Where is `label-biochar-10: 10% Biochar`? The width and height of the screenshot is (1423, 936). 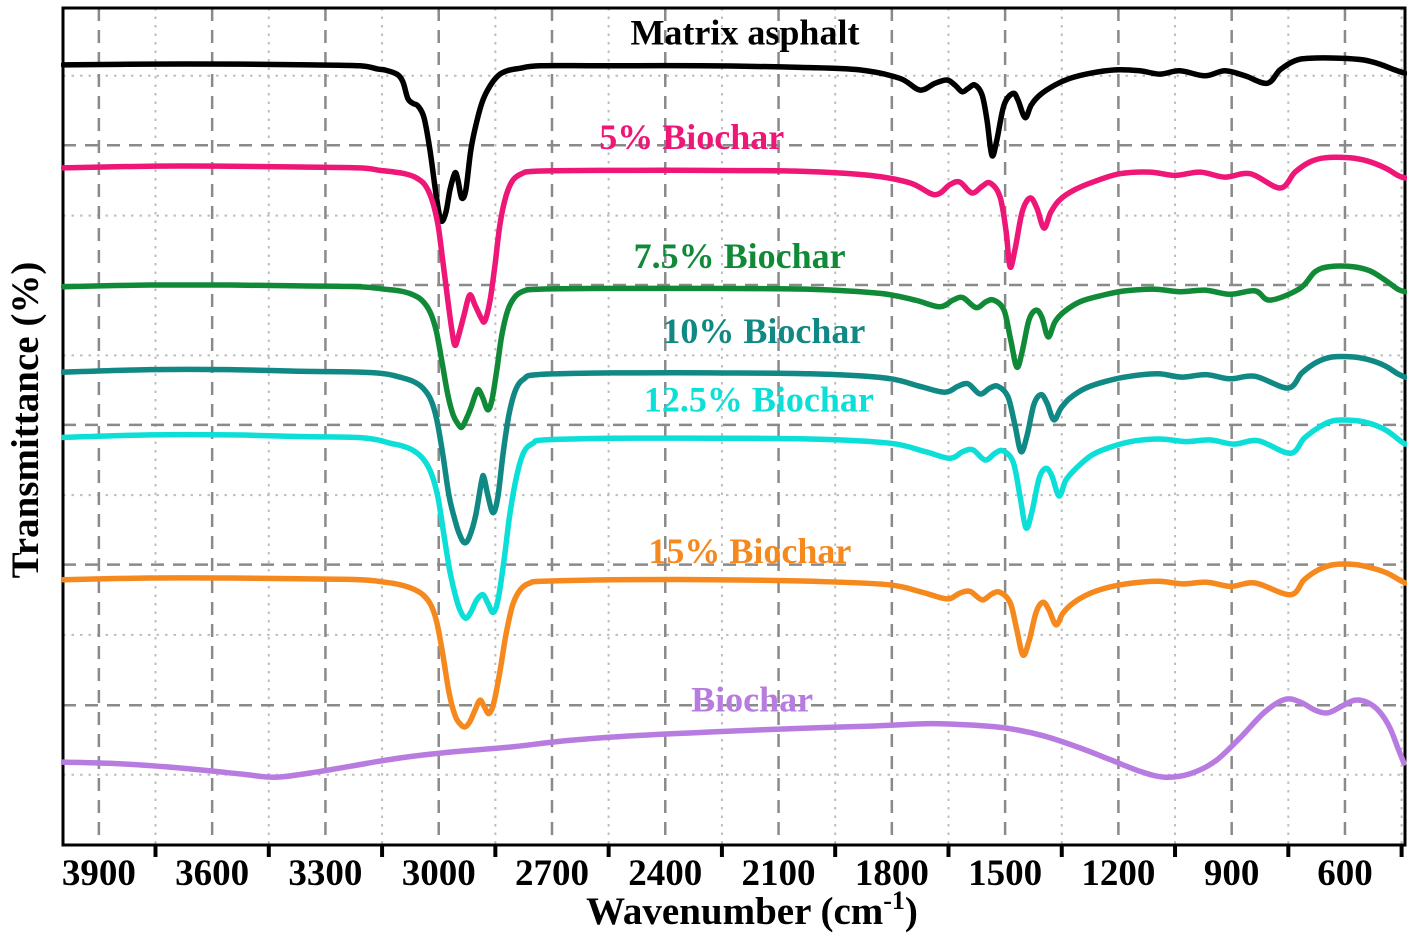 label-biochar-10: 10% Biochar is located at coordinates (763, 331).